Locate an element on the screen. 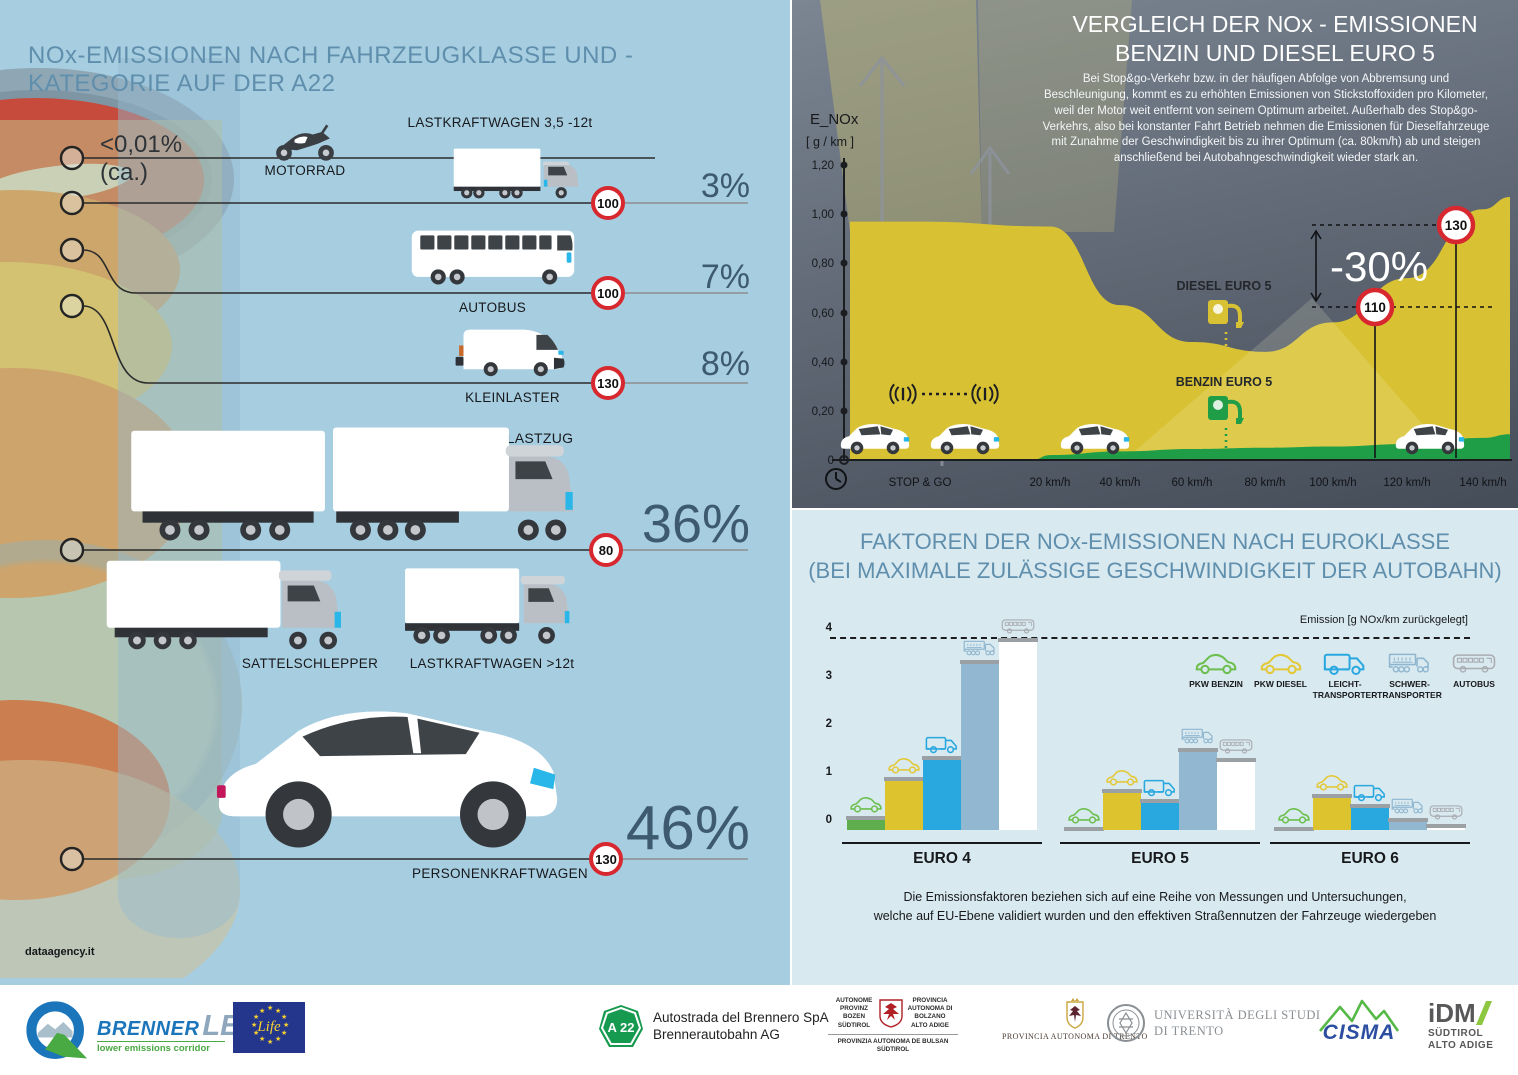 This screenshot has height=1075, width=1518. bar-schwer-transporter-euro4 is located at coordinates (980, 733).